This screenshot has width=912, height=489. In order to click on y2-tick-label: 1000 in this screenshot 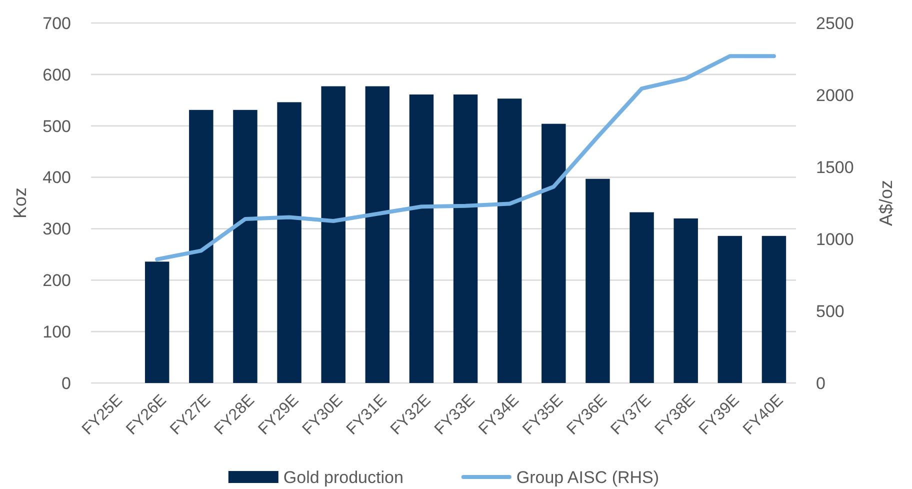, I will do `click(835, 239)`.